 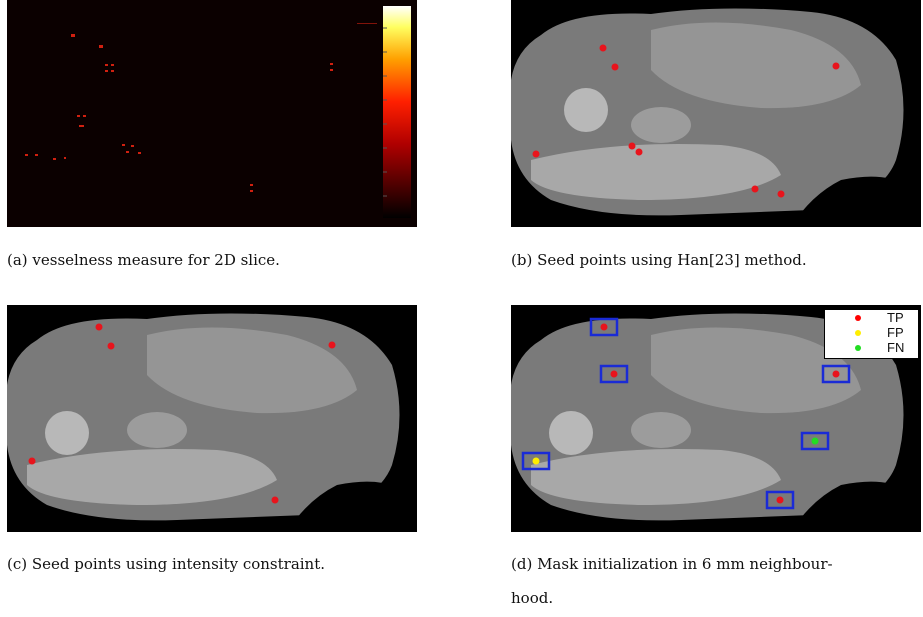 What do you see at coordinates (896, 347) in the screenshot?
I see `legend-label-fn: FN` at bounding box center [896, 347].